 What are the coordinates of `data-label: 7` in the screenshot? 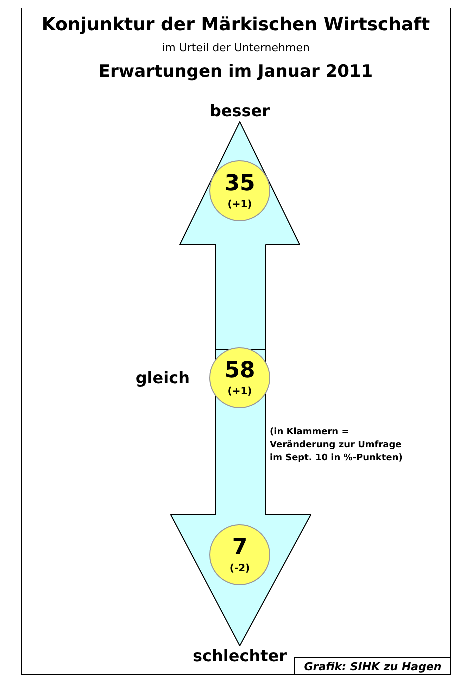 It's located at (240, 548).